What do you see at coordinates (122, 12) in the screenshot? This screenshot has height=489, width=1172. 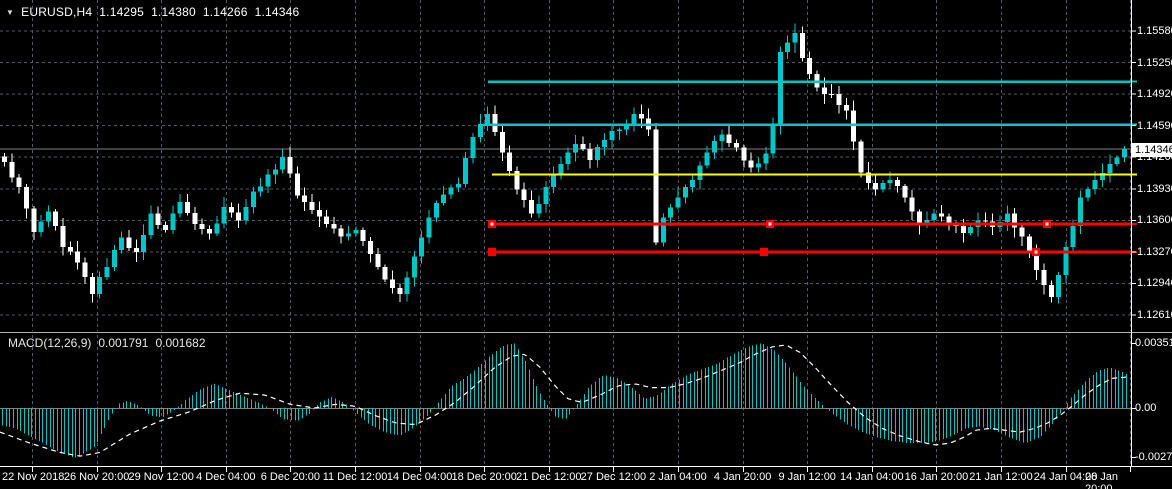 I see `ohlc-open: 1.14295` at bounding box center [122, 12].